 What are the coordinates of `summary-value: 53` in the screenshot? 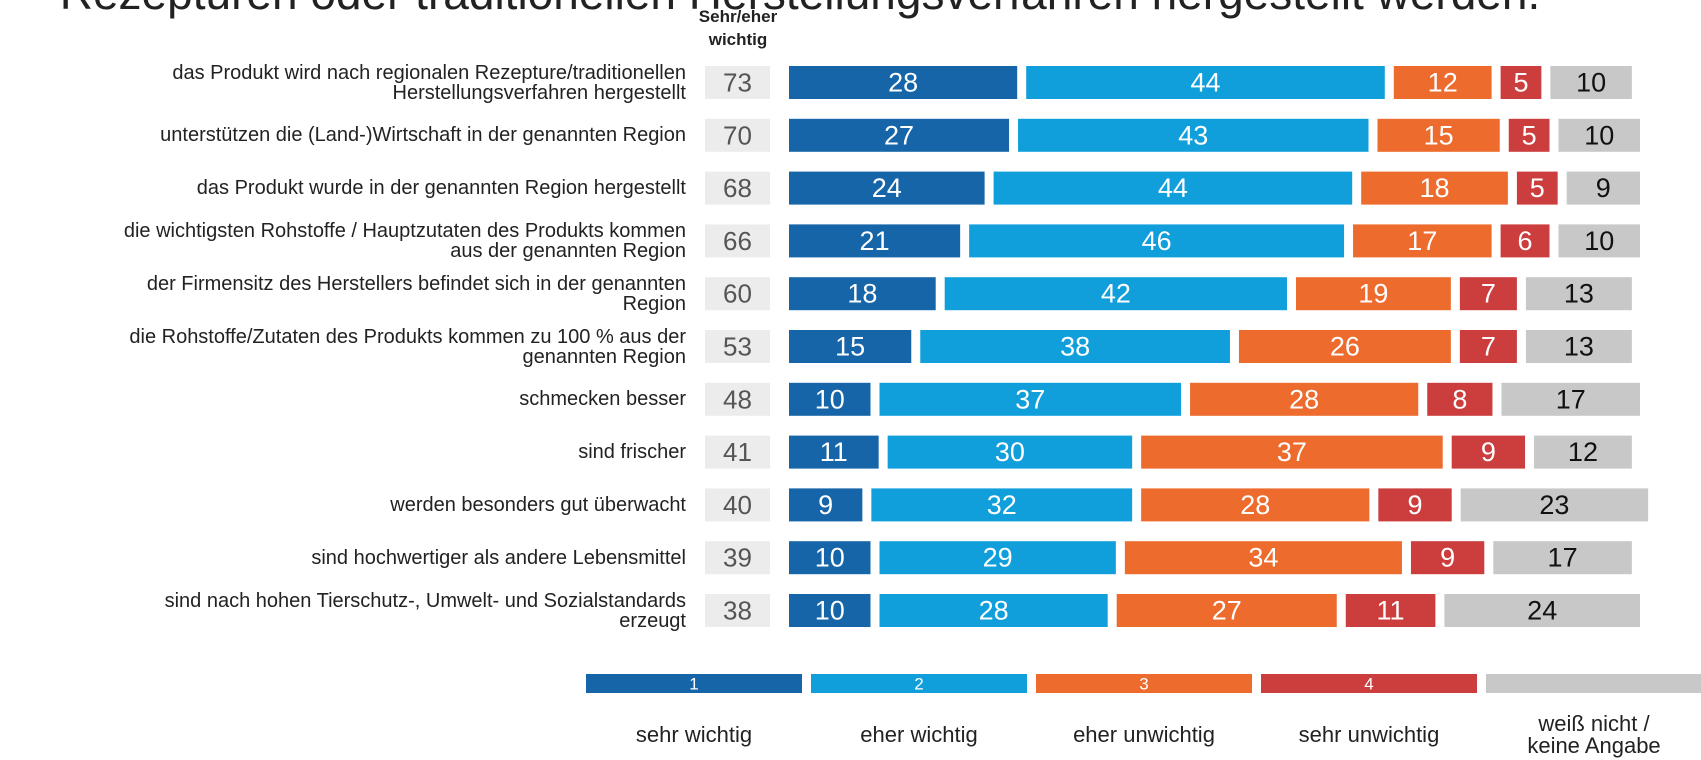 It's located at (737, 347).